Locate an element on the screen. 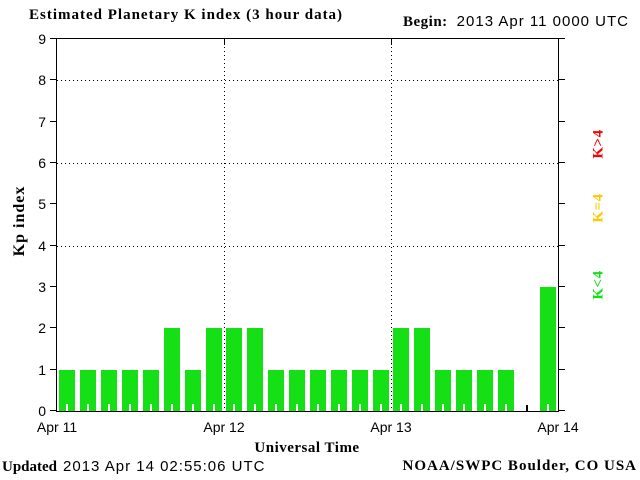  y-tick-label: 0 is located at coordinates (42, 411).